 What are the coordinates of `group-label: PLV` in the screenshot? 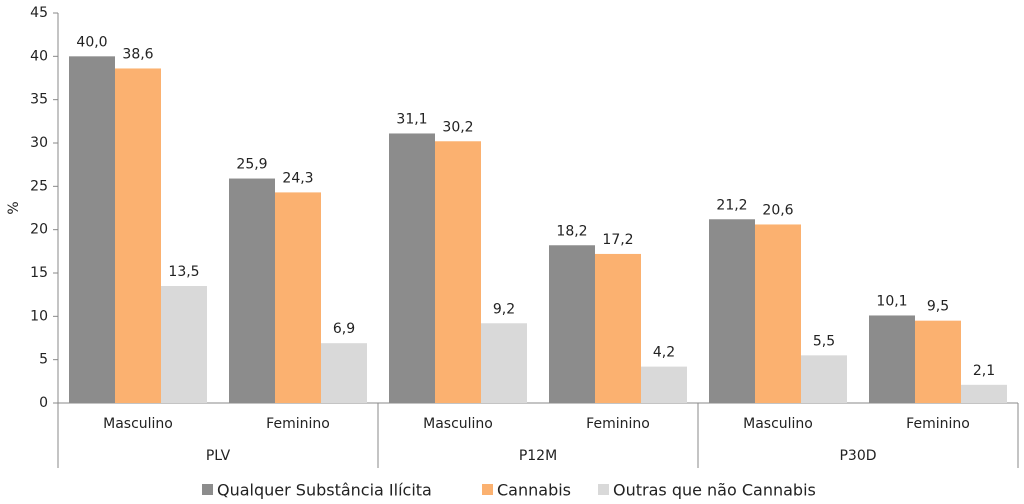 It's located at (218, 456).